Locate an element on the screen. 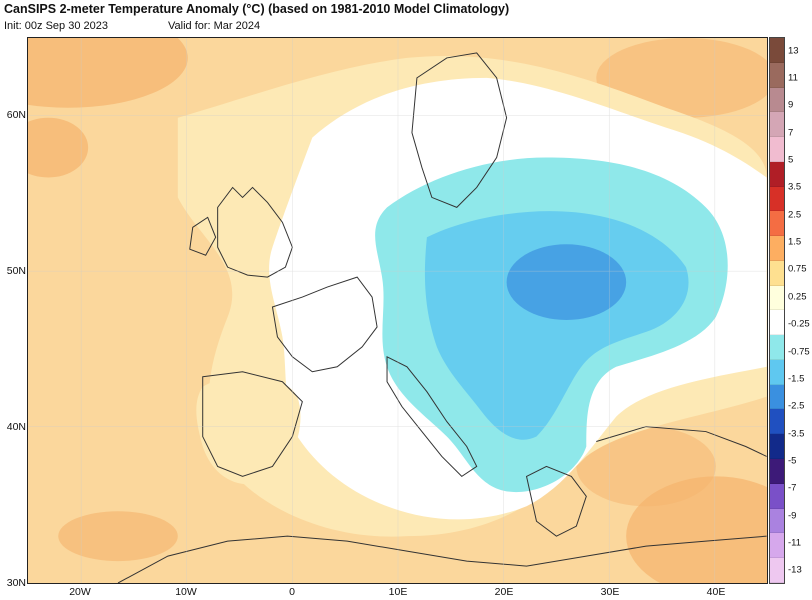 Image resolution: width=812 pixels, height=600 pixels. valid-time: Valid for: Mar 2024 is located at coordinates (214, 26).